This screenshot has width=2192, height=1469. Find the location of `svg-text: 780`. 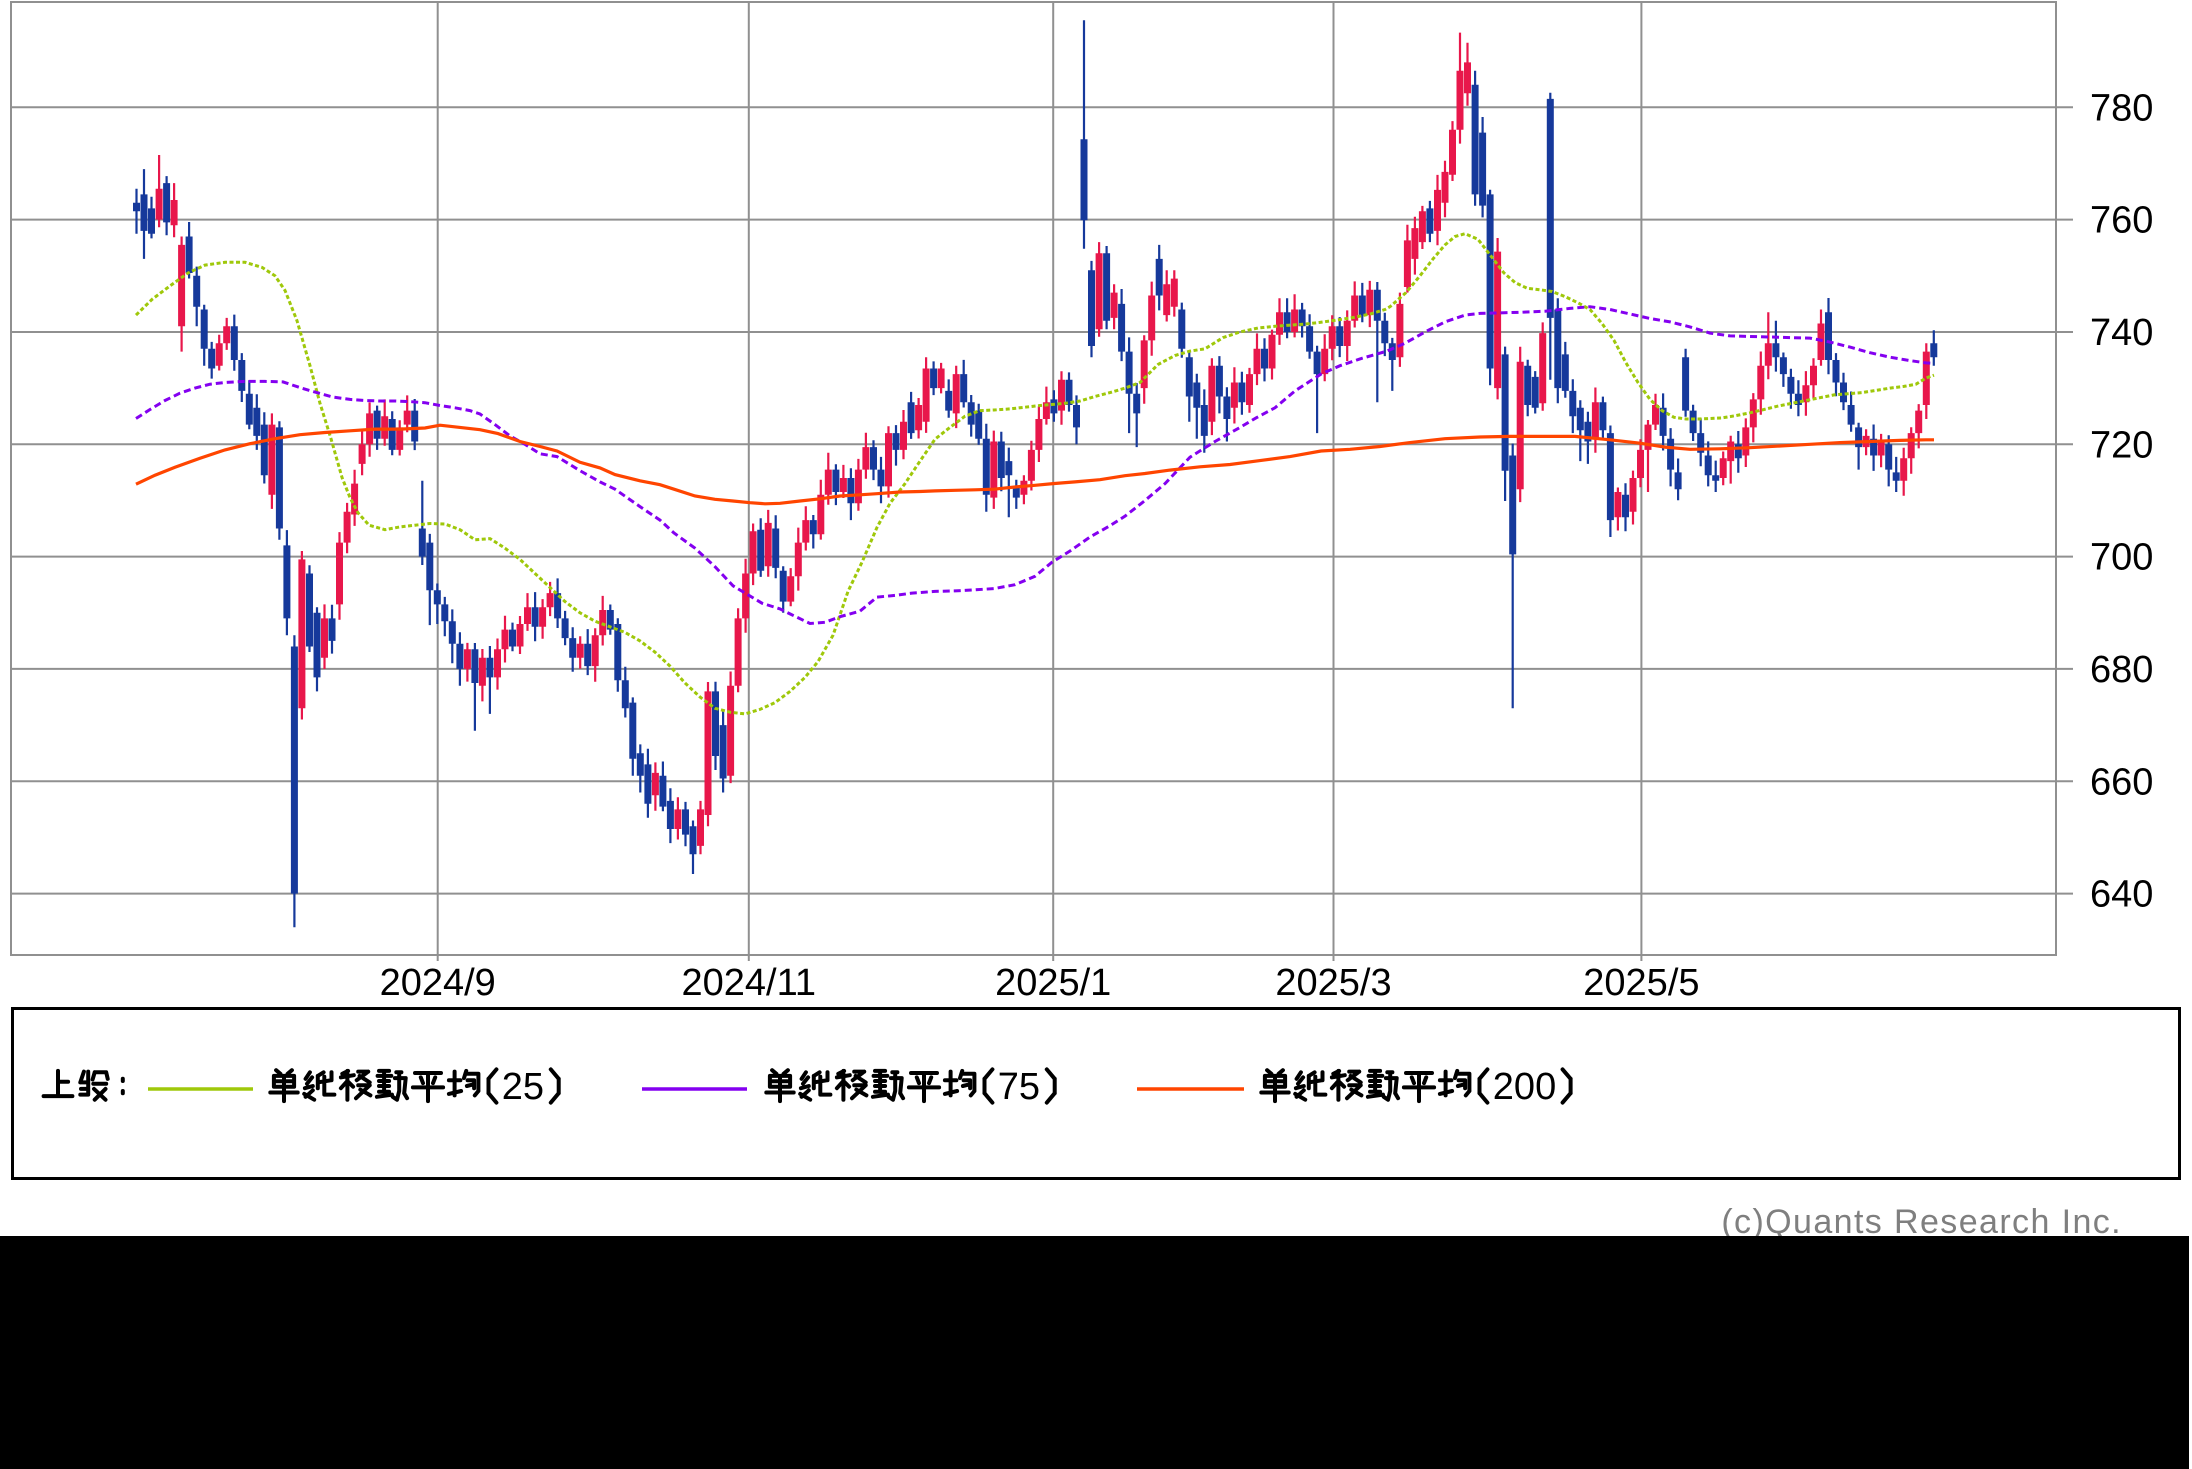

svg-text: 780 is located at coordinates (2121, 108).